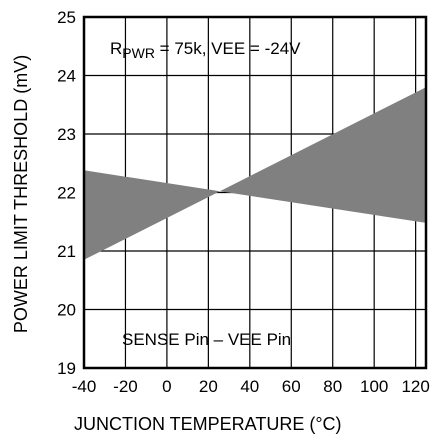 The width and height of the screenshot is (436, 443). Describe the element at coordinates (322, 155) in the screenshot. I see `threshold-band-right` at that location.